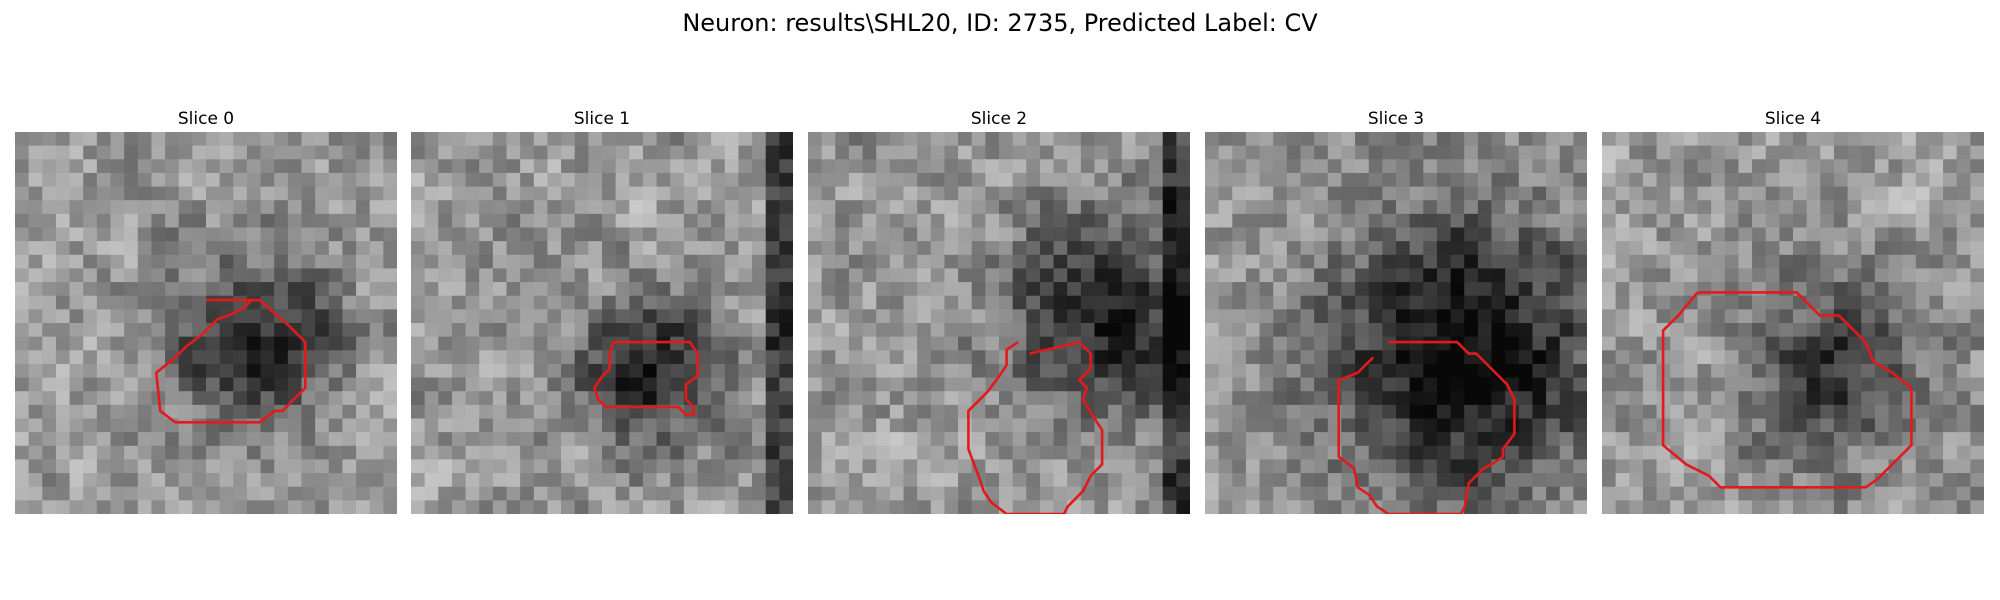  I want to click on slice-title: Slice 3, so click(1396, 119).